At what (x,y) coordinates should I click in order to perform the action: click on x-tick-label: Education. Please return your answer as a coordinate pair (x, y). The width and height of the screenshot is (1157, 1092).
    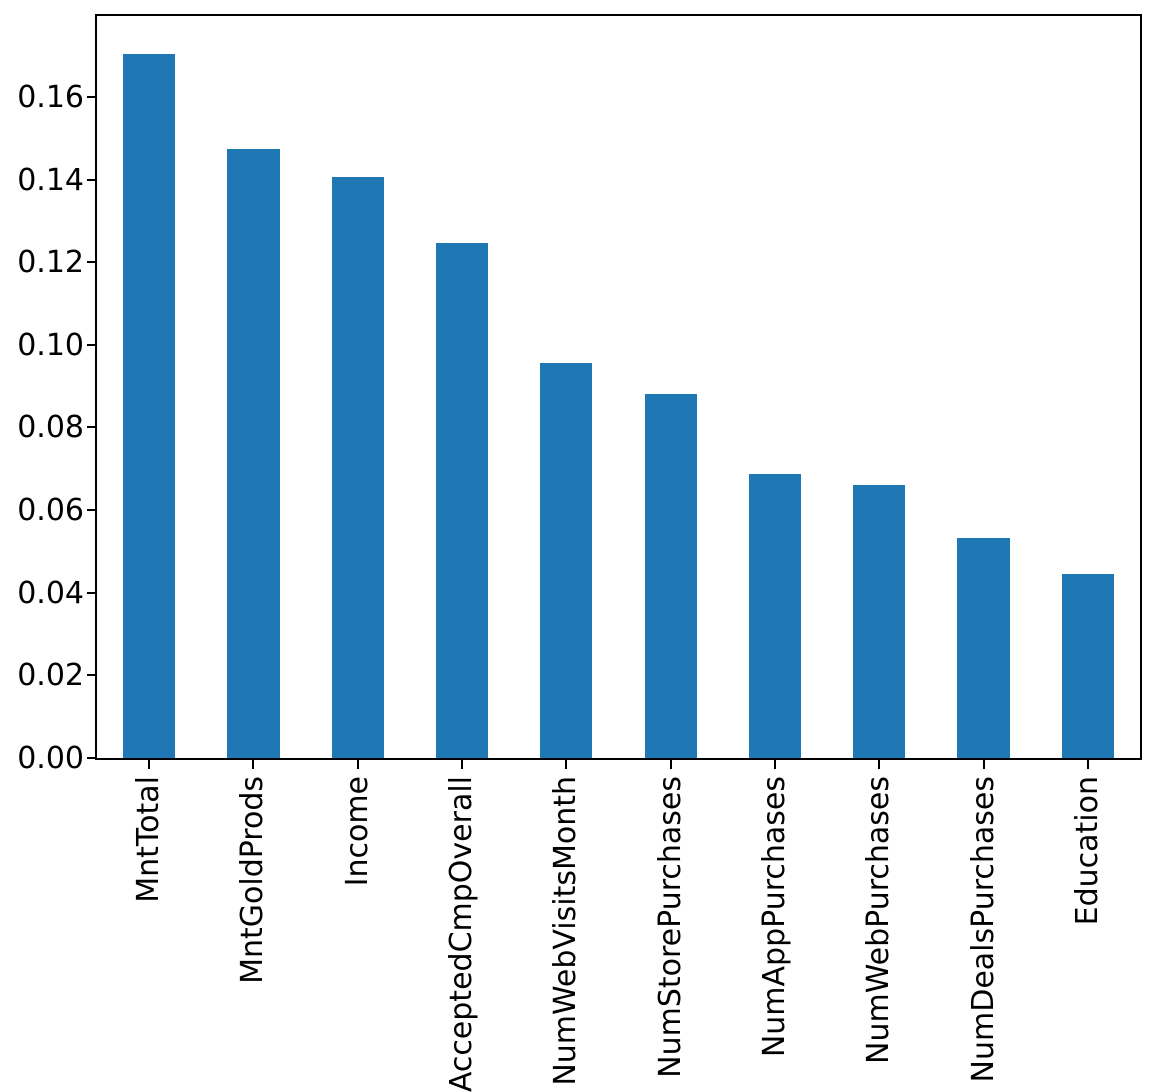
    Looking at the image, I should click on (1087, 851).